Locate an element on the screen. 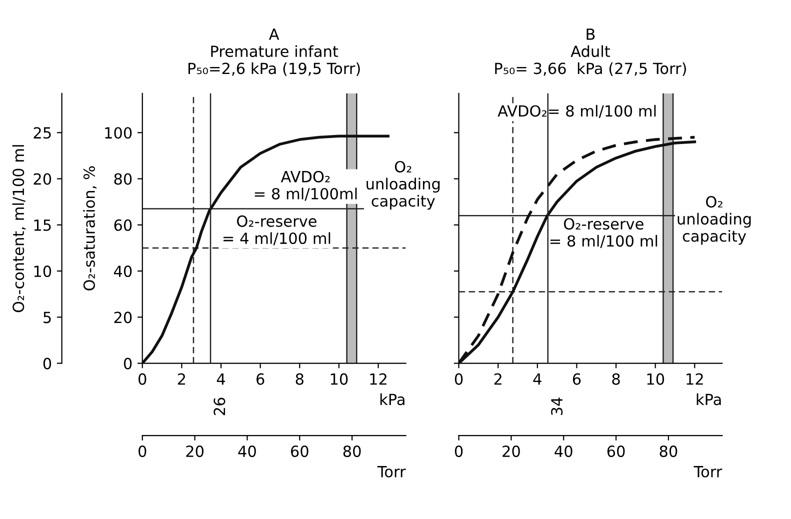 The width and height of the screenshot is (791, 519). y2-axis-title: O₂-content, ml/100 ml is located at coordinates (19, 228).